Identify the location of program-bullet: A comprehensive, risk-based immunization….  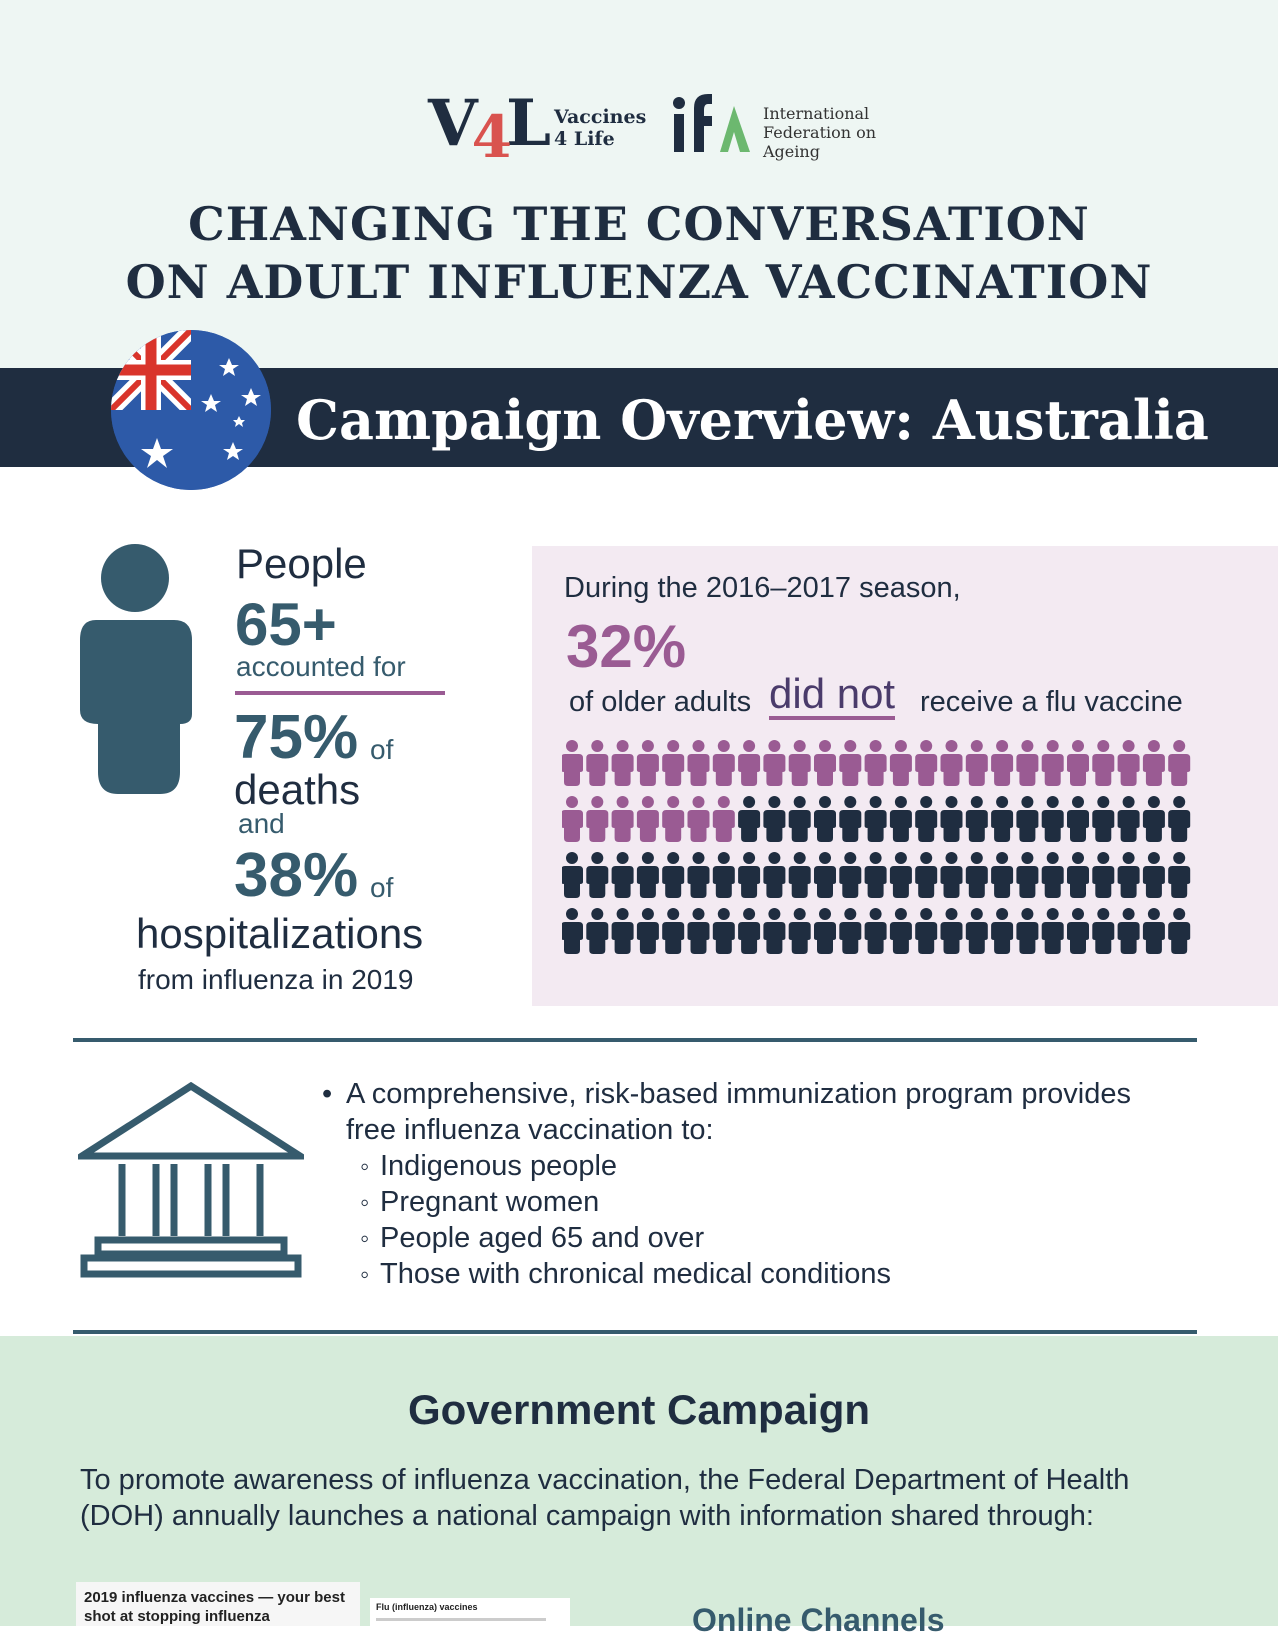
(726, 1112).